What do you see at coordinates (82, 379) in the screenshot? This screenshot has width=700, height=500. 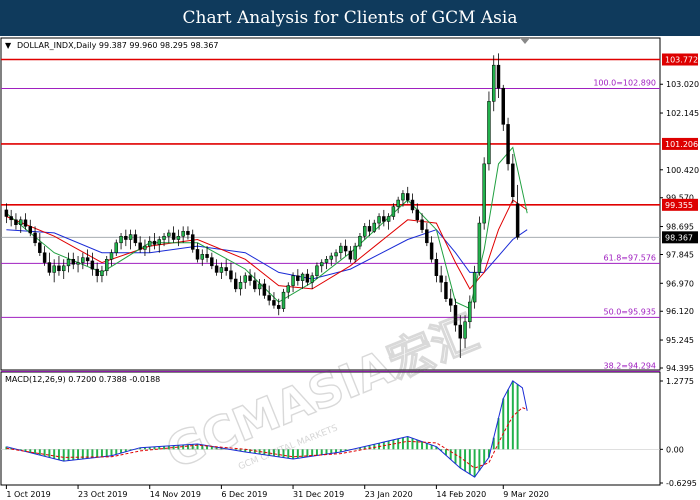 I see `macd-label: MACD(12,26,9) 0.7200 0.7388 -0.0188` at bounding box center [82, 379].